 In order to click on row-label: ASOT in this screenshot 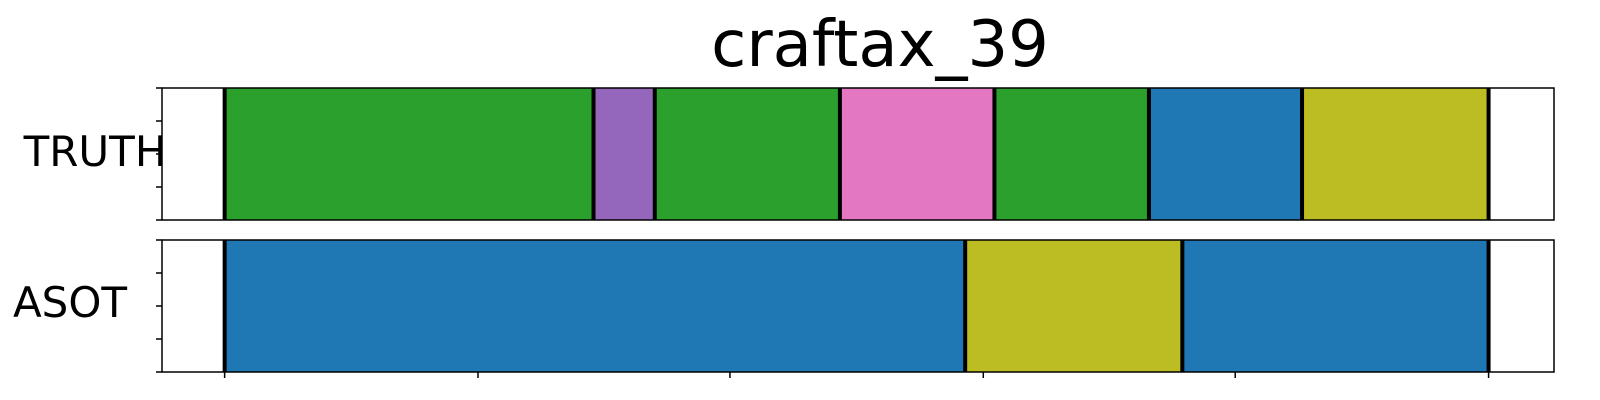, I will do `click(70, 302)`.